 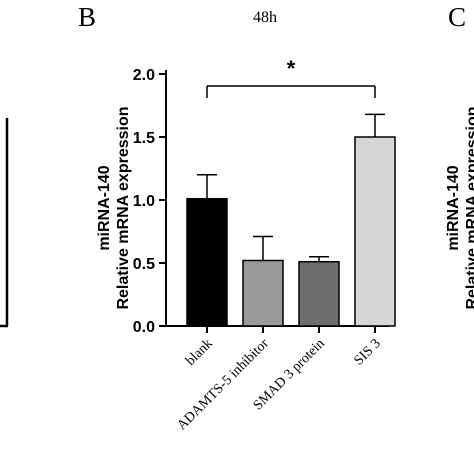 I want to click on y-axis-label-line1: miRNA-140, so click(x=104, y=207).